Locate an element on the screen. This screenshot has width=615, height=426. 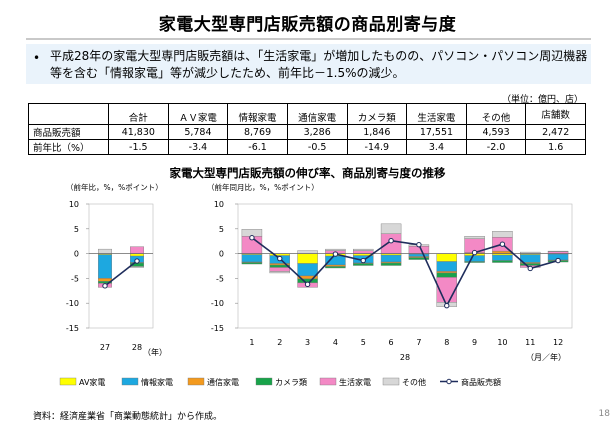
table-cell: -3.4 is located at coordinates (198, 147).